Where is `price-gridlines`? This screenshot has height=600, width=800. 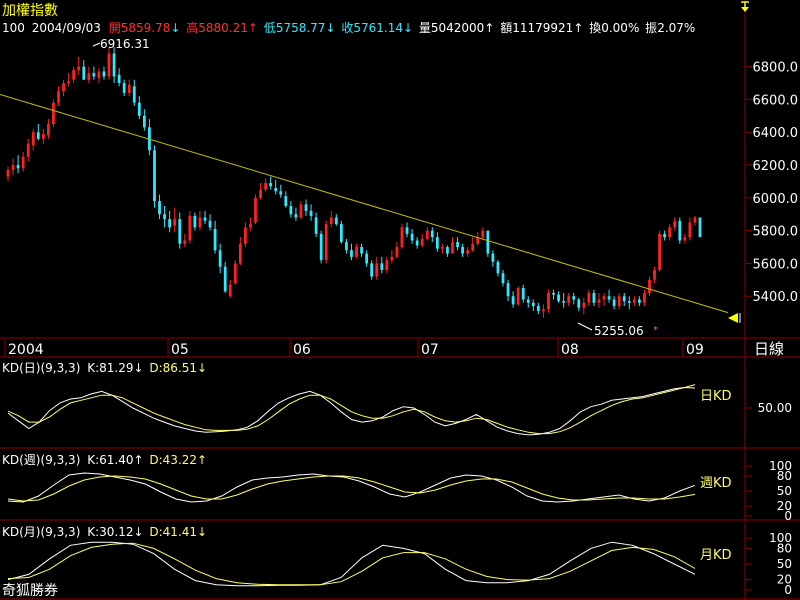
price-gridlines is located at coordinates (748, 181).